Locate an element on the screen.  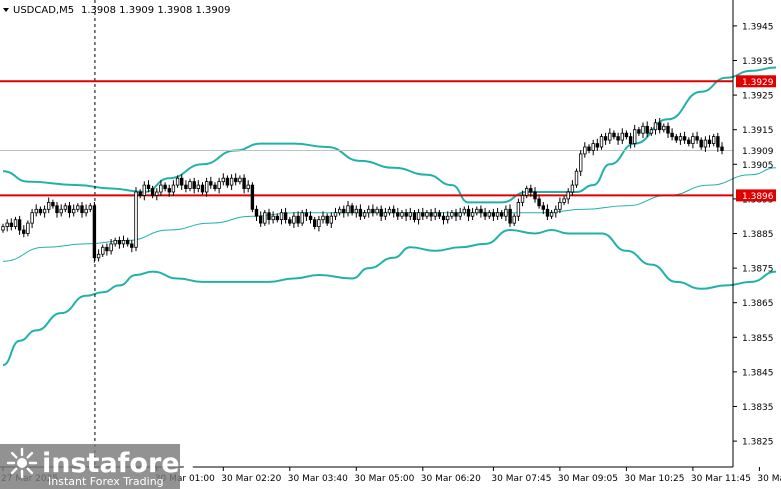
time-tick-label: 30 Mar 02:20 is located at coordinates (251, 479).